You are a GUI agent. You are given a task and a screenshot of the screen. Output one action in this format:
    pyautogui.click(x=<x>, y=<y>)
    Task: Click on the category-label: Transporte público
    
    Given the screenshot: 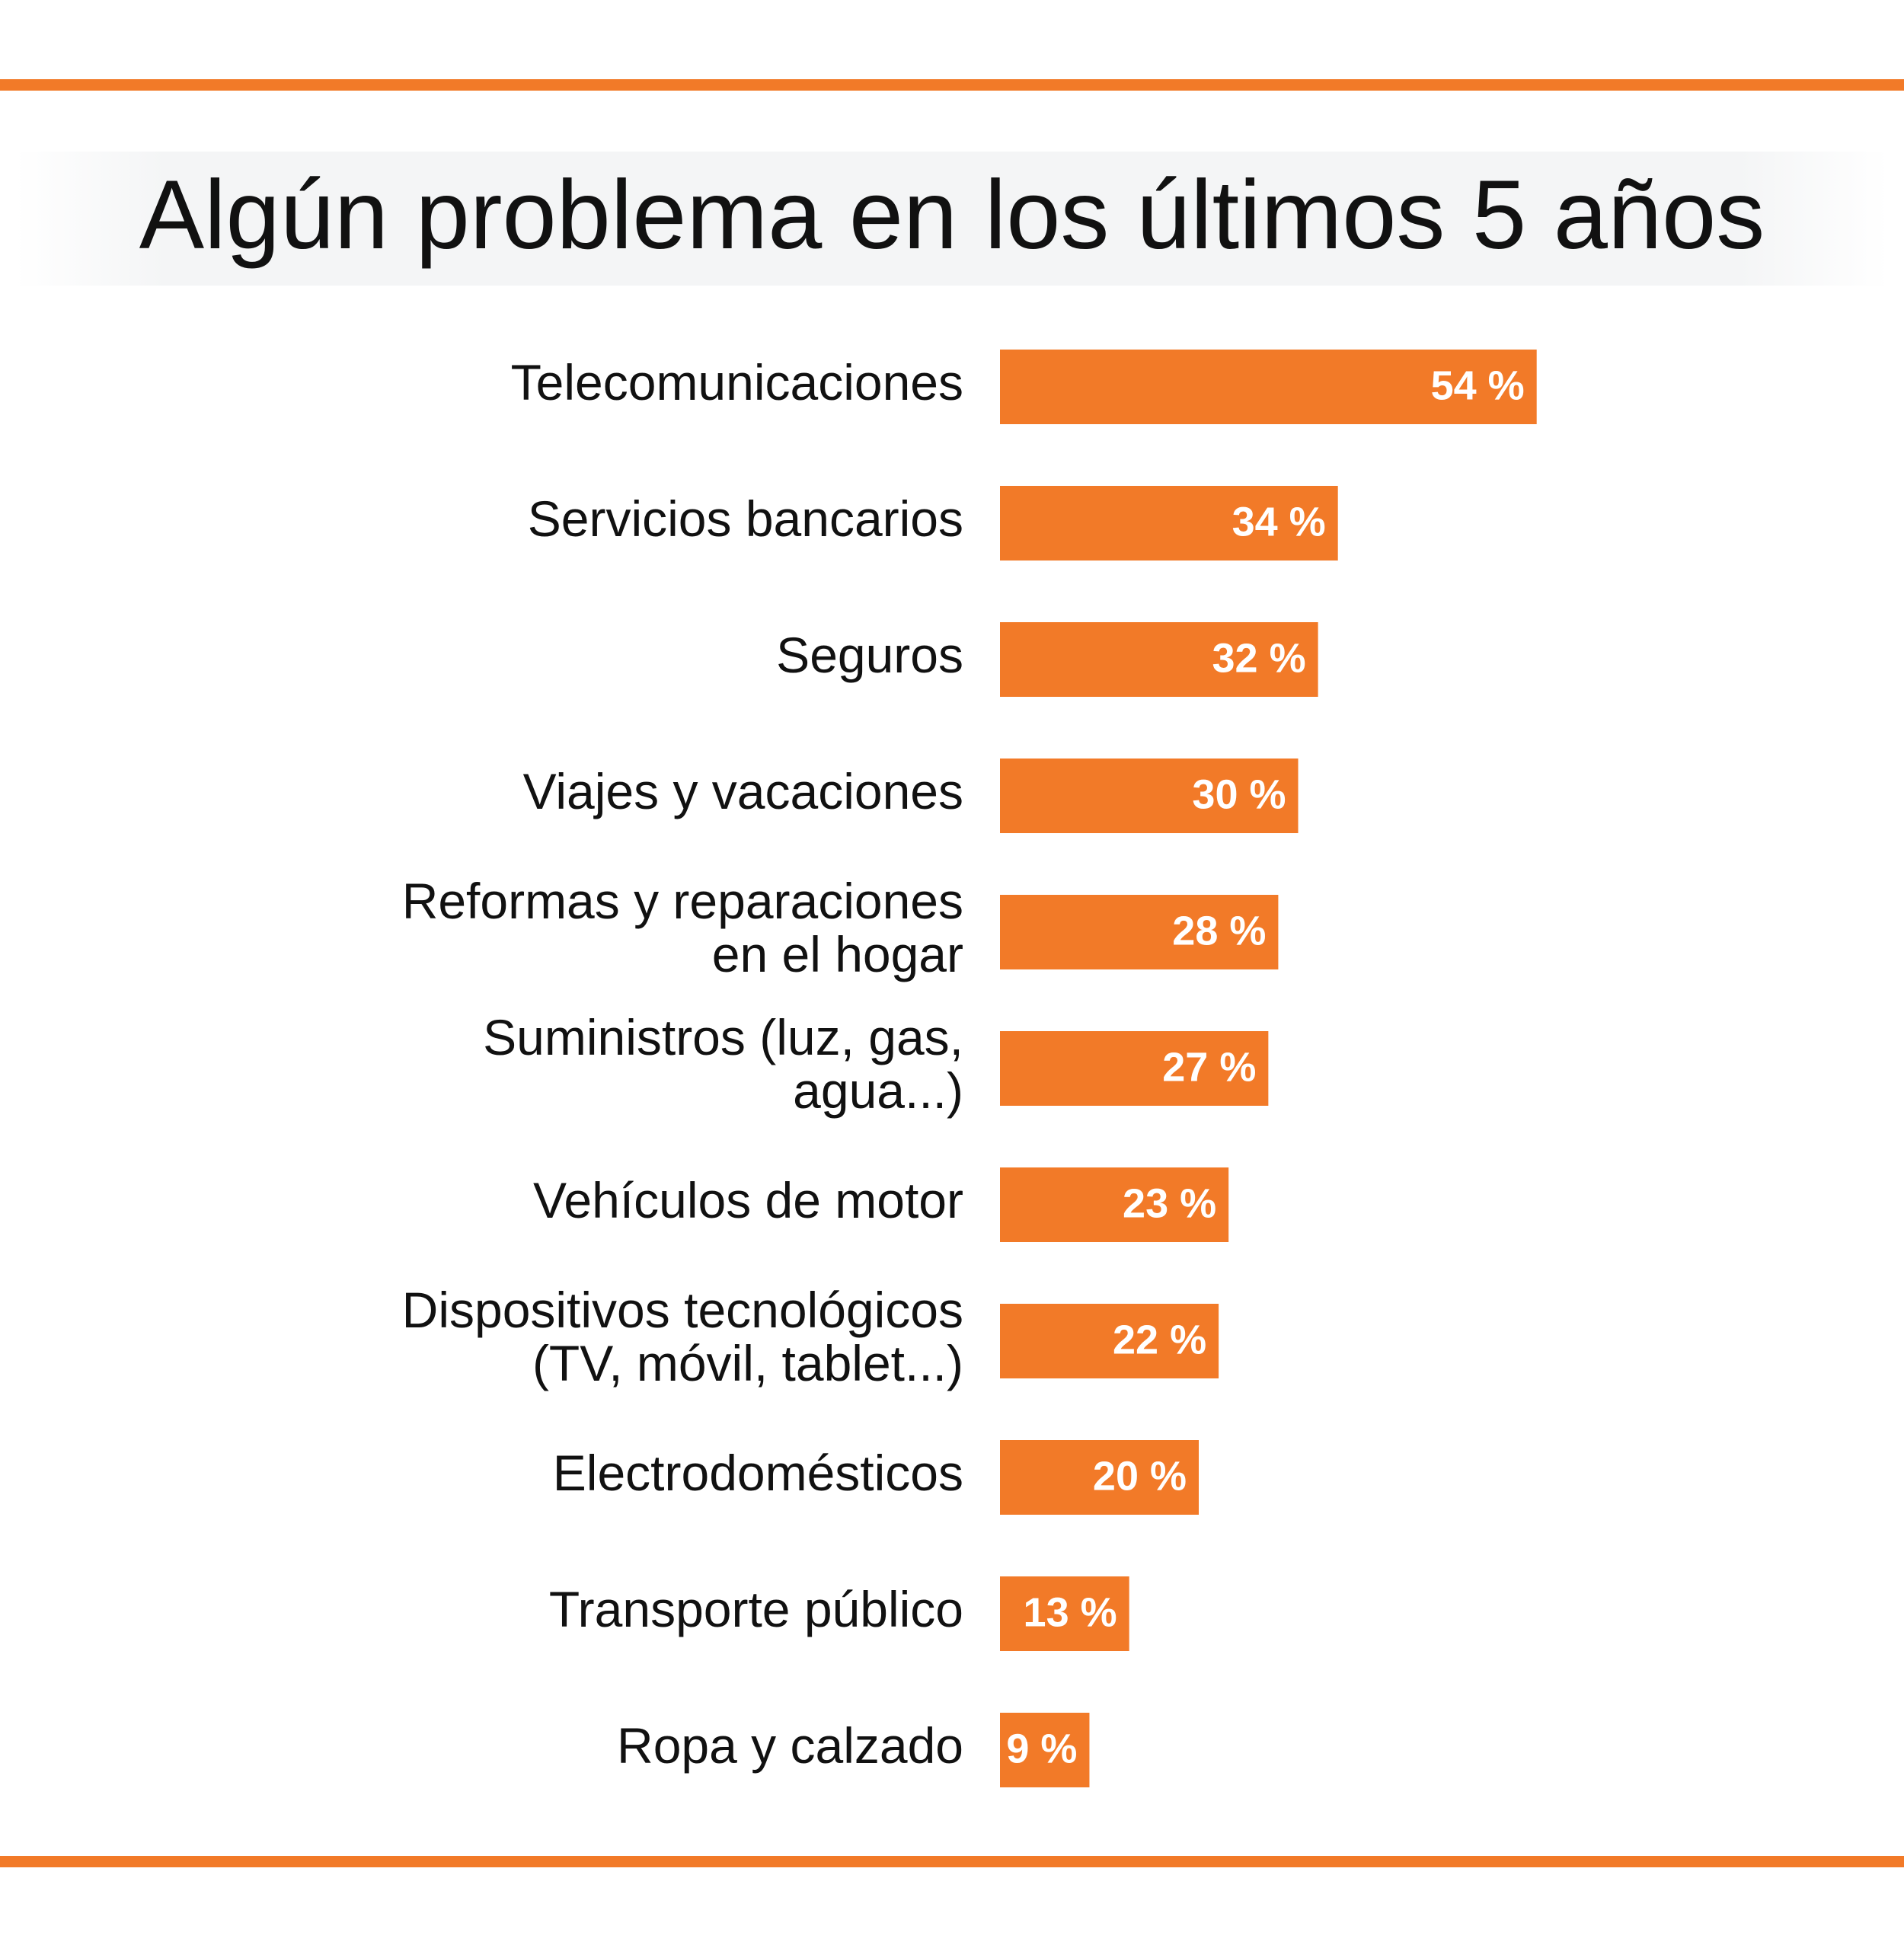 What is the action you would take?
    pyautogui.click(x=756, y=1609)
    